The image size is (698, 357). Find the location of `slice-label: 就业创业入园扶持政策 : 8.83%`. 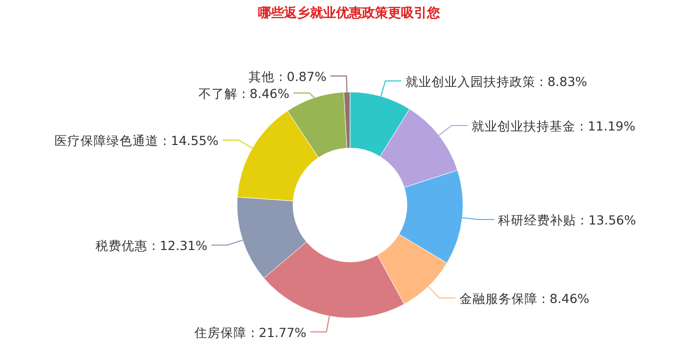

slice-label: 就业创业入园扶持政策 : 8.83% is located at coordinates (496, 81).